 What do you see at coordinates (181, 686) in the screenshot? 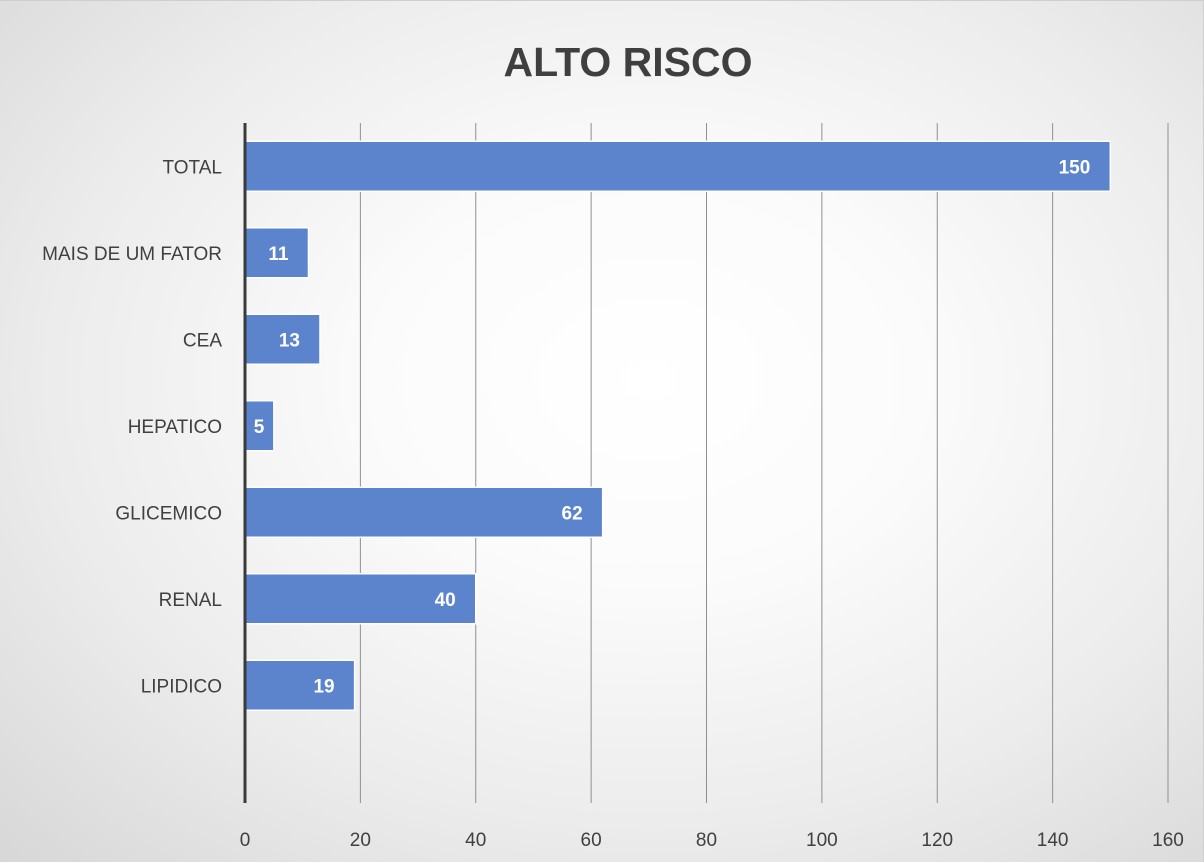
I see `category-label: LIPIDICO` at bounding box center [181, 686].